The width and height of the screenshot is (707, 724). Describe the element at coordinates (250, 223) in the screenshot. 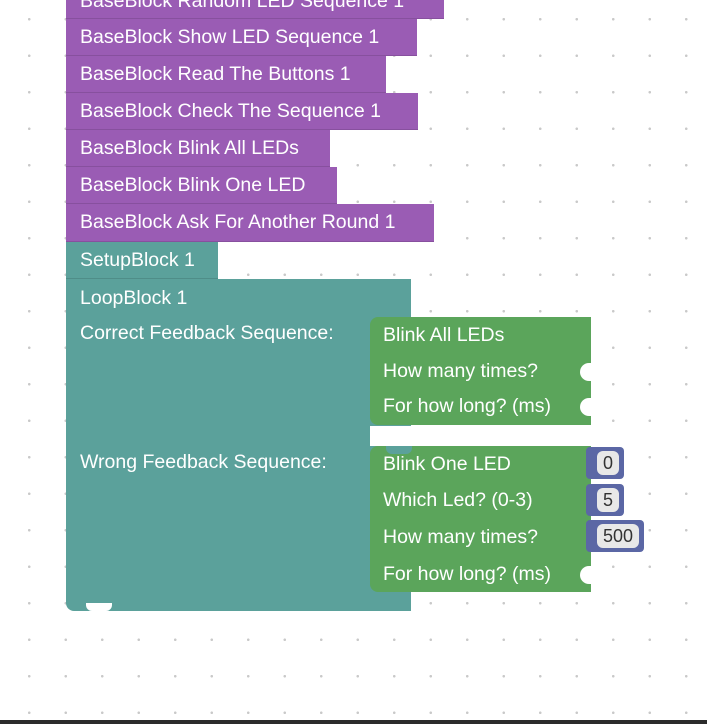

I see `base-block-ask-for-another-round: BaseBlock Ask For Another Round 1` at that location.